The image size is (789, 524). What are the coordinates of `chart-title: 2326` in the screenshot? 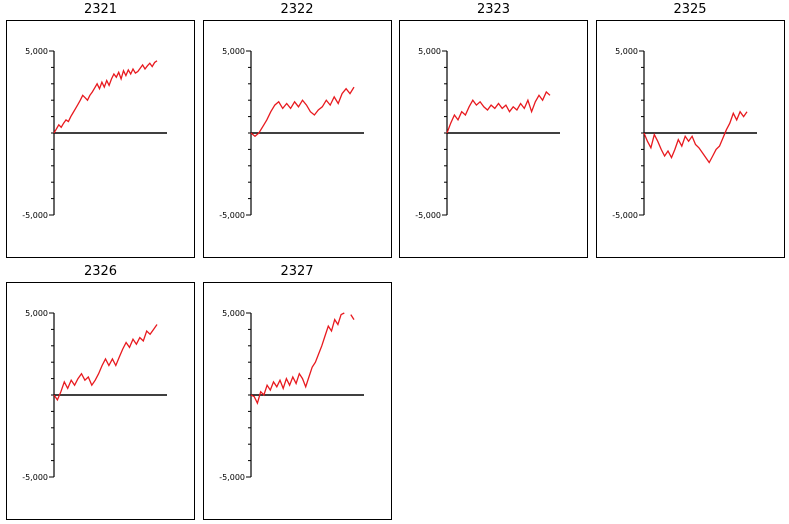 It's located at (100, 271).